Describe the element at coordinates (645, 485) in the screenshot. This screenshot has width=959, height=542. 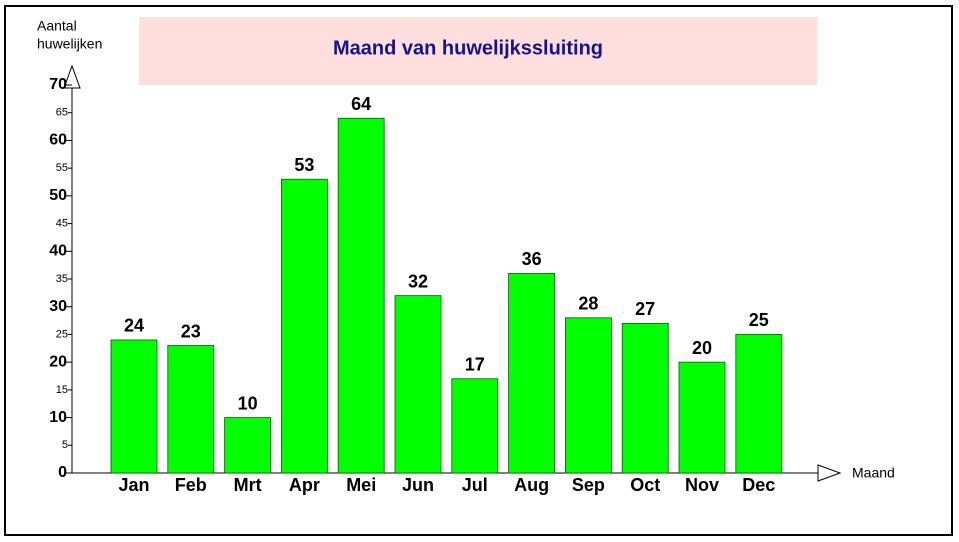
I see `x-tick-label: Oct` at that location.